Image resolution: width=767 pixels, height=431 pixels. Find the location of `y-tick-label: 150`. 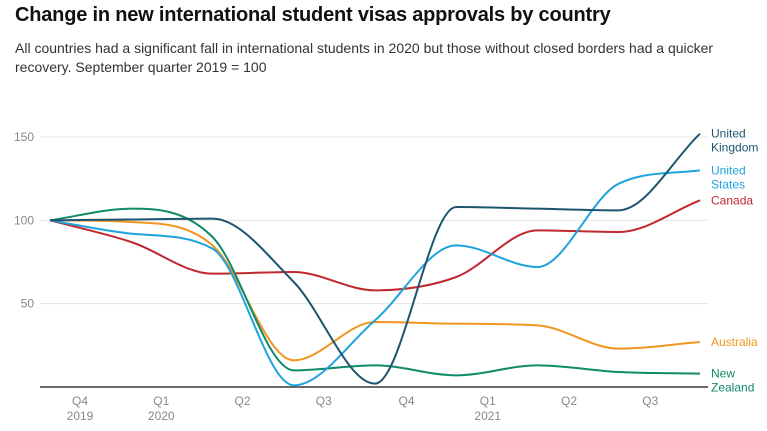

y-tick-label: 150 is located at coordinates (24, 137).